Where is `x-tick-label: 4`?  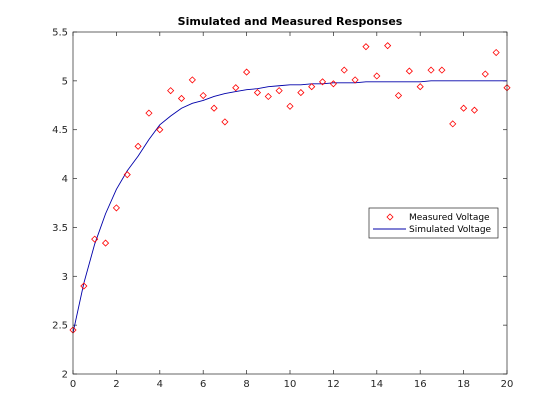
x-tick-label: 4 is located at coordinates (160, 384).